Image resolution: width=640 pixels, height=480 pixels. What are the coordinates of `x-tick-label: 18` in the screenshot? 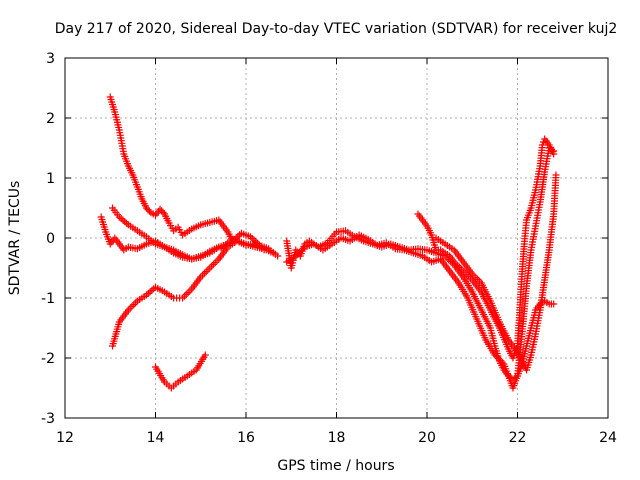 It's located at (337, 438).